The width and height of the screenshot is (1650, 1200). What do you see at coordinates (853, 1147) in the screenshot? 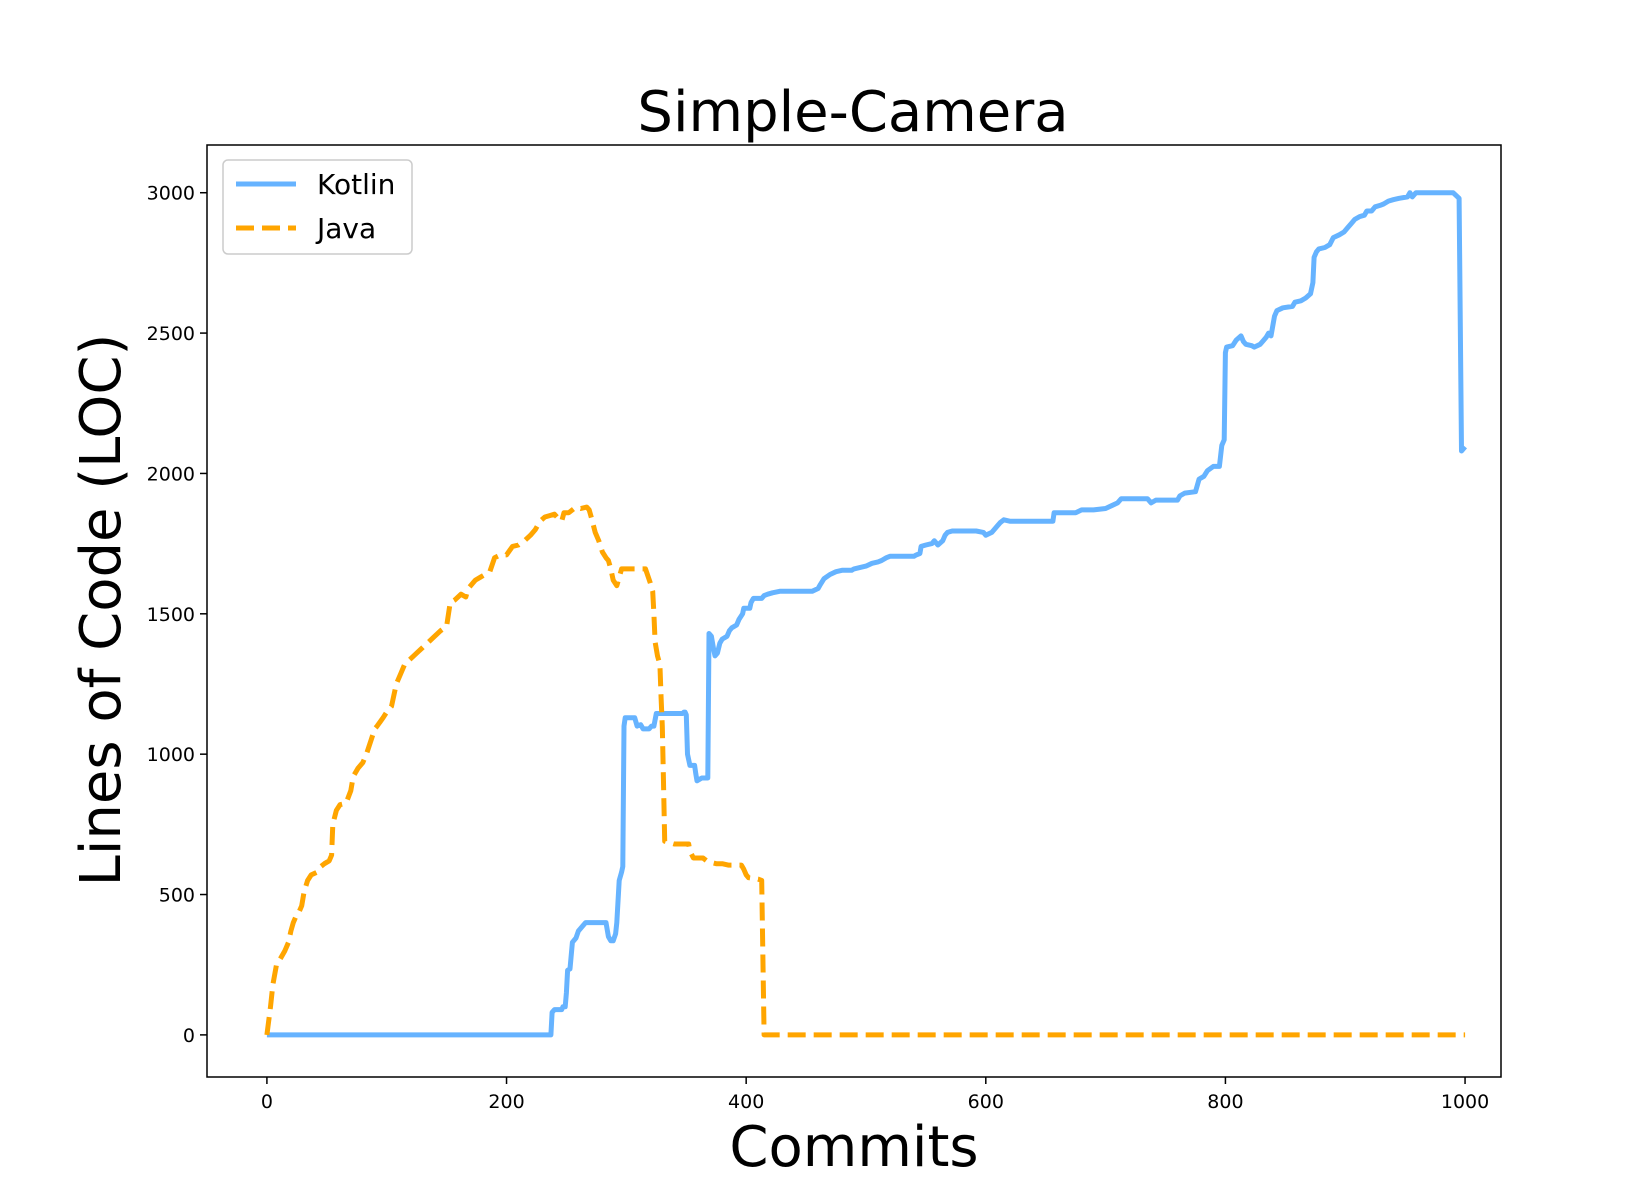
I see `x-axis-label: Commits` at bounding box center [853, 1147].